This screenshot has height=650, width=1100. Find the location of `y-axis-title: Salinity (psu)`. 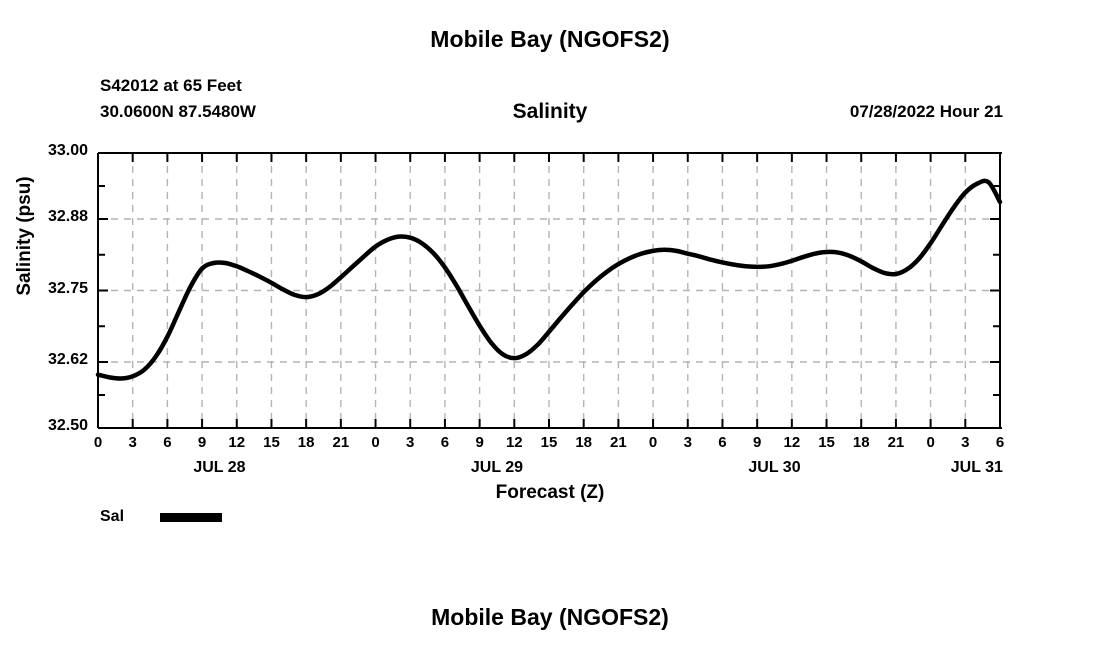

y-axis-title: Salinity (psu) is located at coordinates (24, 236).